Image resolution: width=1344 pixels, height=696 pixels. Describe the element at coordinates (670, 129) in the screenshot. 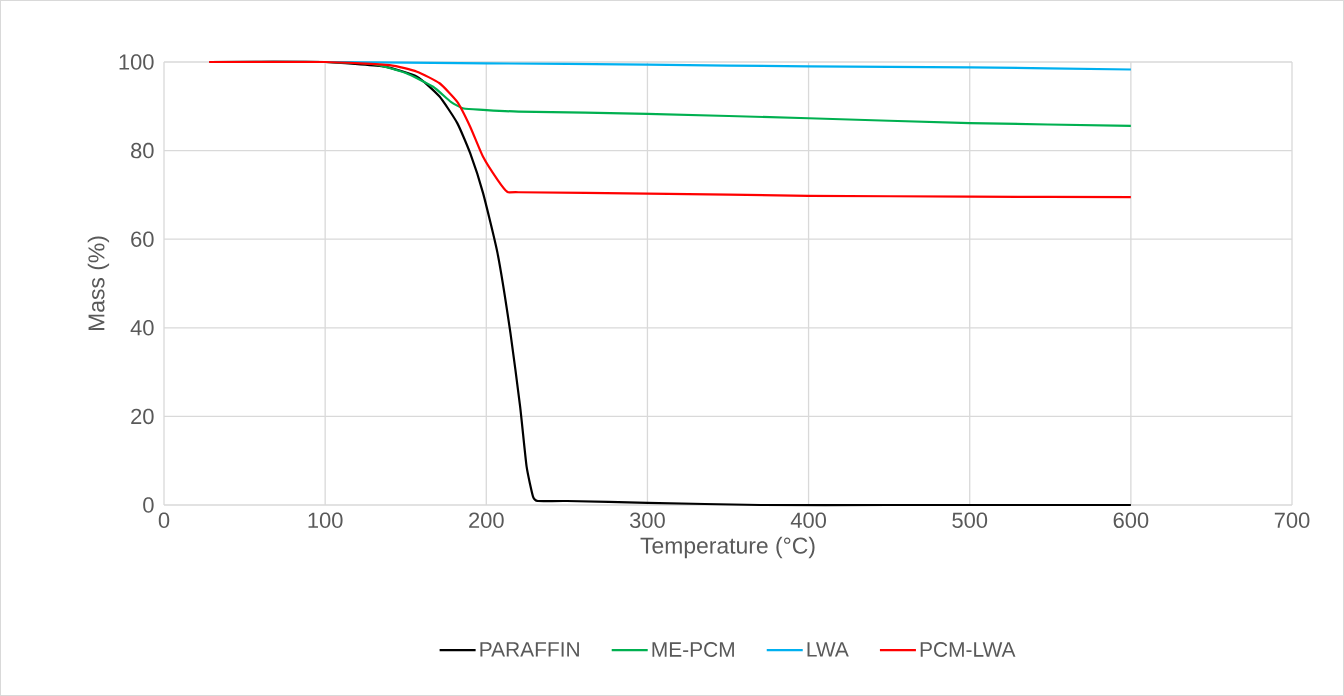

I see `line-series` at that location.